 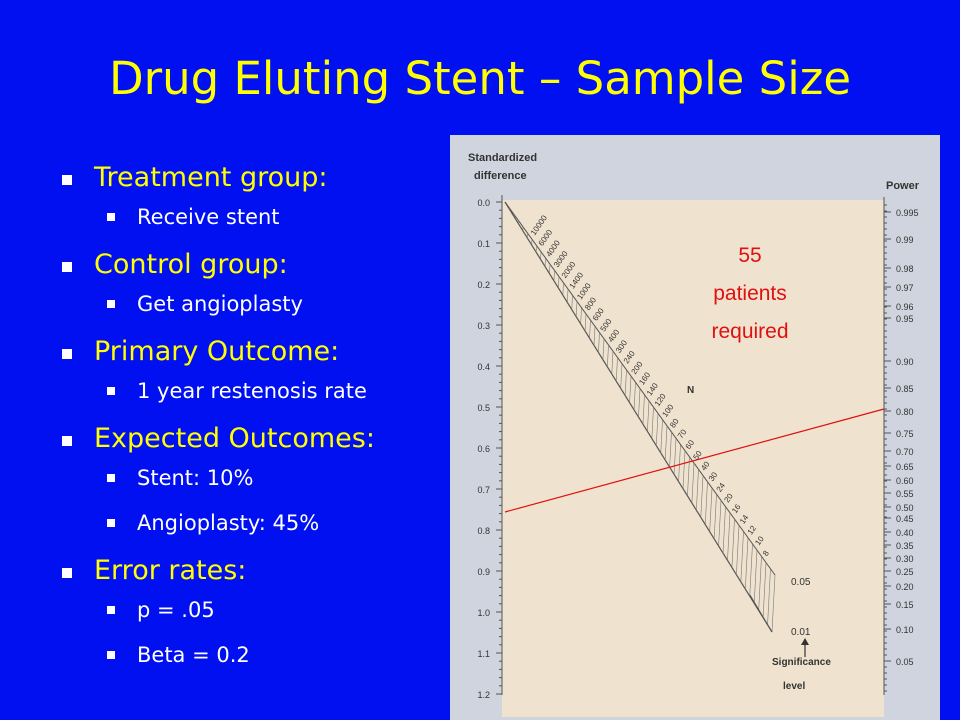 I want to click on power-axis-tick-label: 0.25, so click(x=905, y=572).